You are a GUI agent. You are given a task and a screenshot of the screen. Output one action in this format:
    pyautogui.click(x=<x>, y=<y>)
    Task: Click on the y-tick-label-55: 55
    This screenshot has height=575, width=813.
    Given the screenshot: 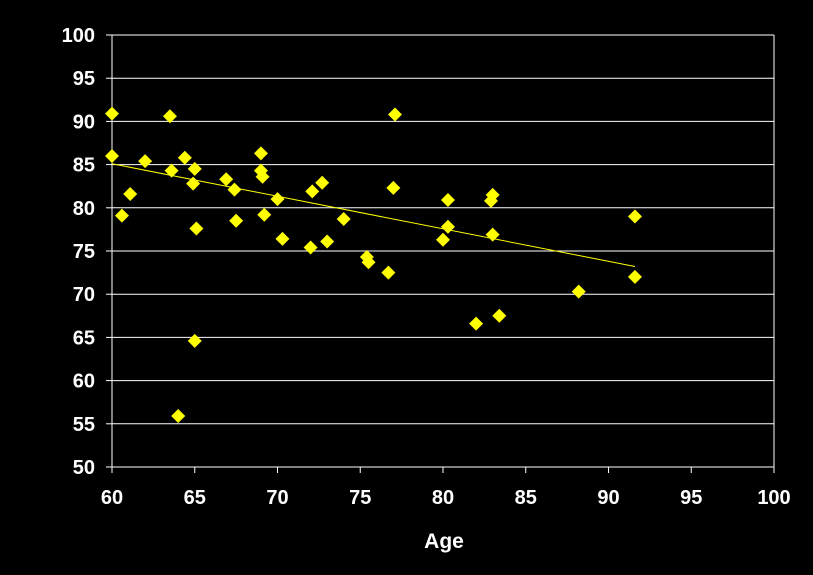 What is the action you would take?
    pyautogui.click(x=84, y=425)
    